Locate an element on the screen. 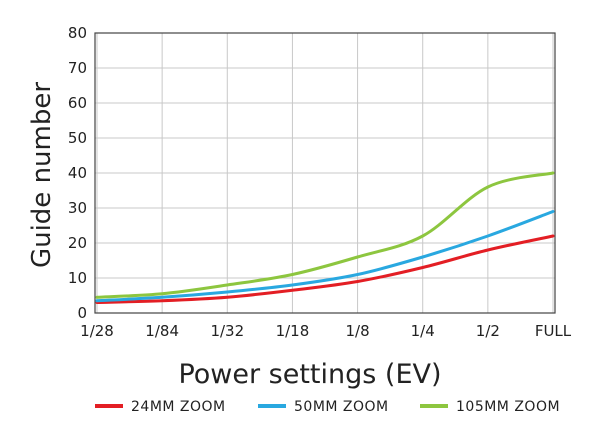 Image resolution: width=600 pixels, height=433 pixels. y-tick-label: 60 is located at coordinates (77, 103).